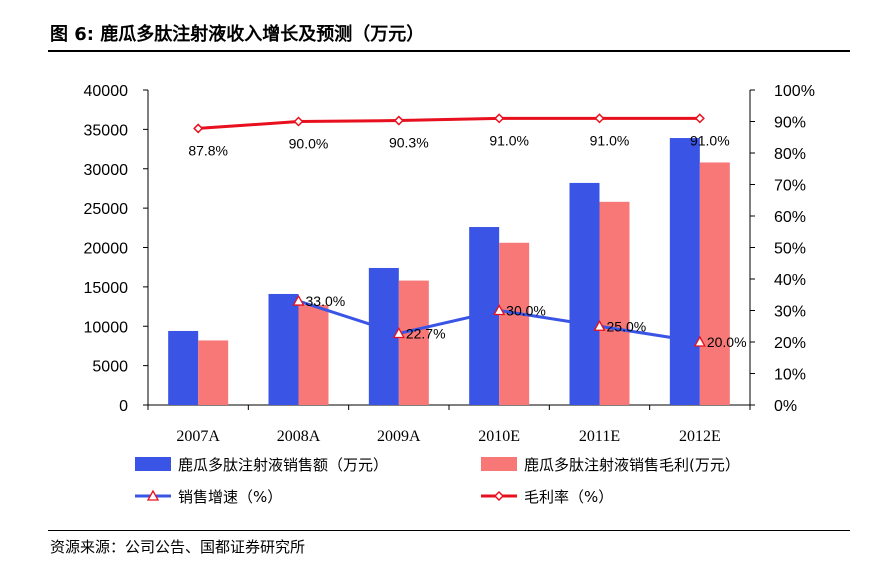 The width and height of the screenshot is (886, 573). I want to click on bar-profit-2008A, so click(313, 354).